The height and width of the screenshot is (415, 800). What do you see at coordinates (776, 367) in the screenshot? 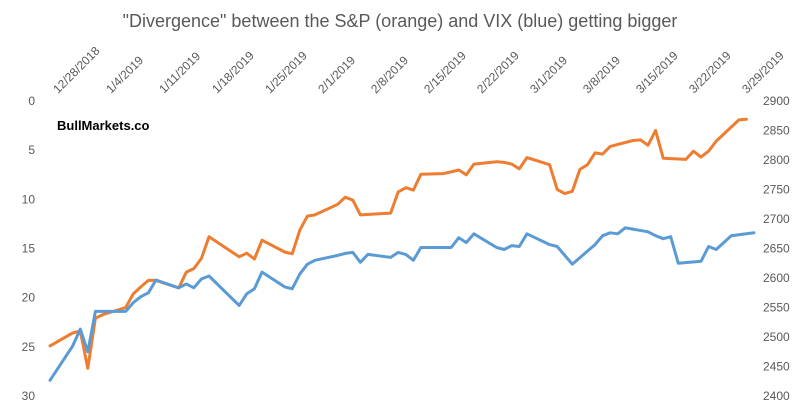
I see `right-tick-label: 2450` at bounding box center [776, 367].